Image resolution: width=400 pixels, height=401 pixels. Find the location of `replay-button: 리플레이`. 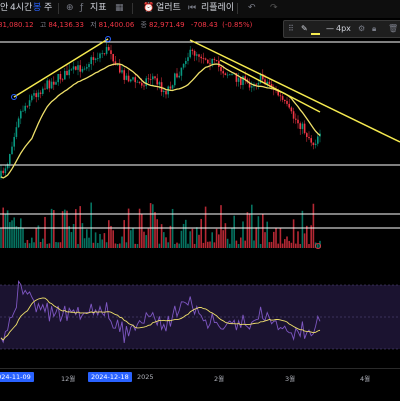

replay-button: 리플레이 is located at coordinates (218, 8).